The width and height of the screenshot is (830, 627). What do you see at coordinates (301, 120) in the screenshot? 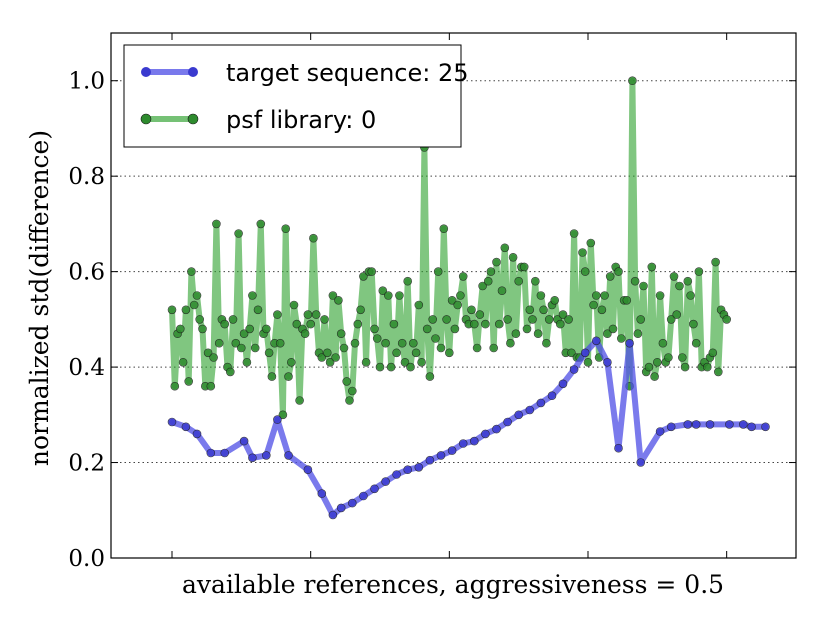
I see `legend-label-psf-library: psf library: 0` at bounding box center [301, 120].